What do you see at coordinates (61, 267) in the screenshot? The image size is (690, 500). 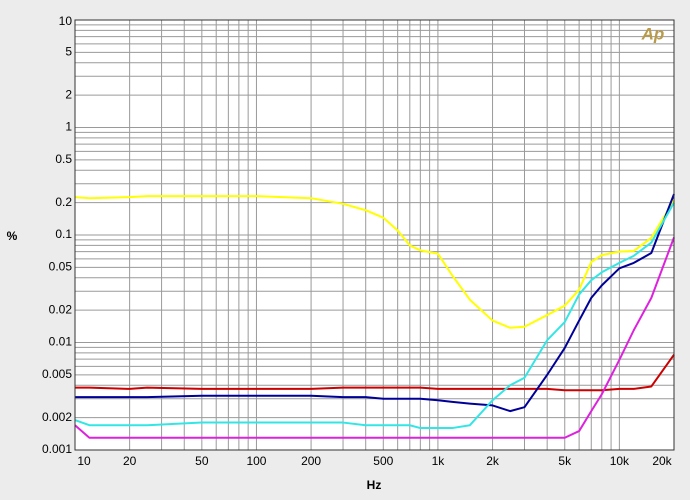 I see `y-tick-label: 0.05` at bounding box center [61, 267].